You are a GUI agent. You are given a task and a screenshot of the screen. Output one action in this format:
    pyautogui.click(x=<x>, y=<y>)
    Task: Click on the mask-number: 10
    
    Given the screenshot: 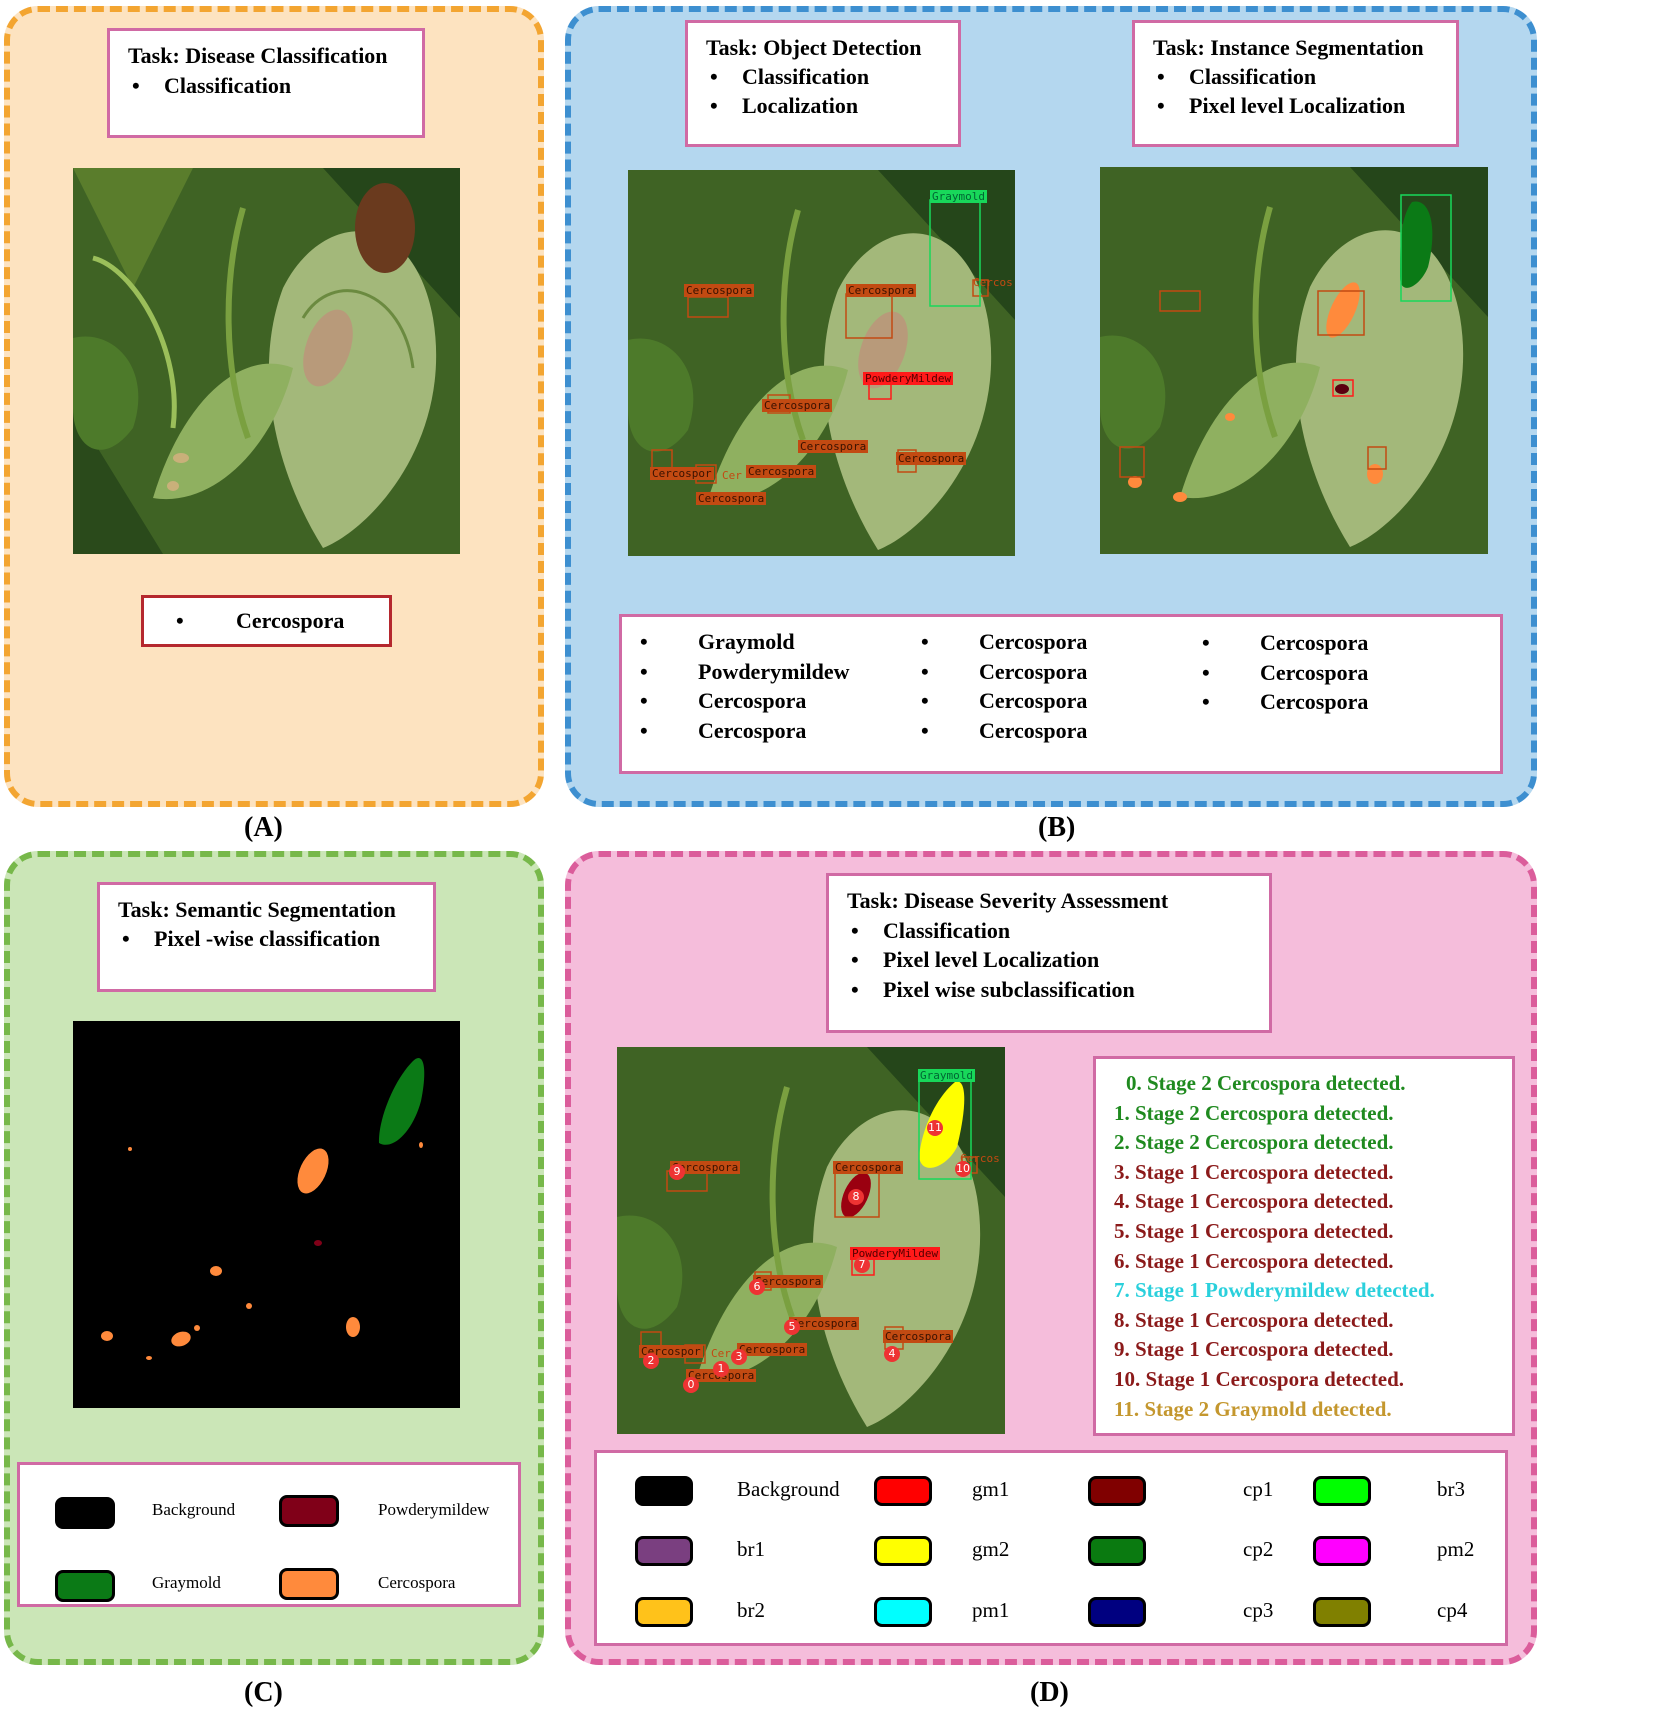 What is the action you would take?
    pyautogui.click(x=963, y=1169)
    